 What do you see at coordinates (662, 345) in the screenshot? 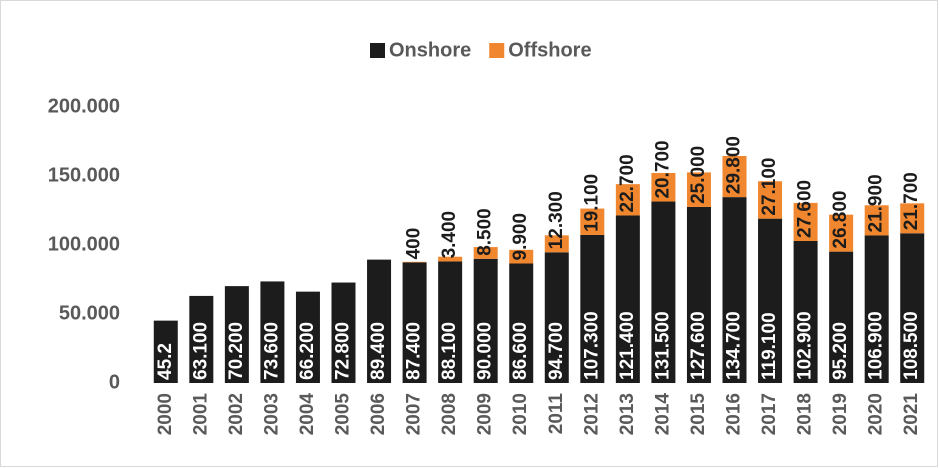
I see `data-label: 131.500` at bounding box center [662, 345].